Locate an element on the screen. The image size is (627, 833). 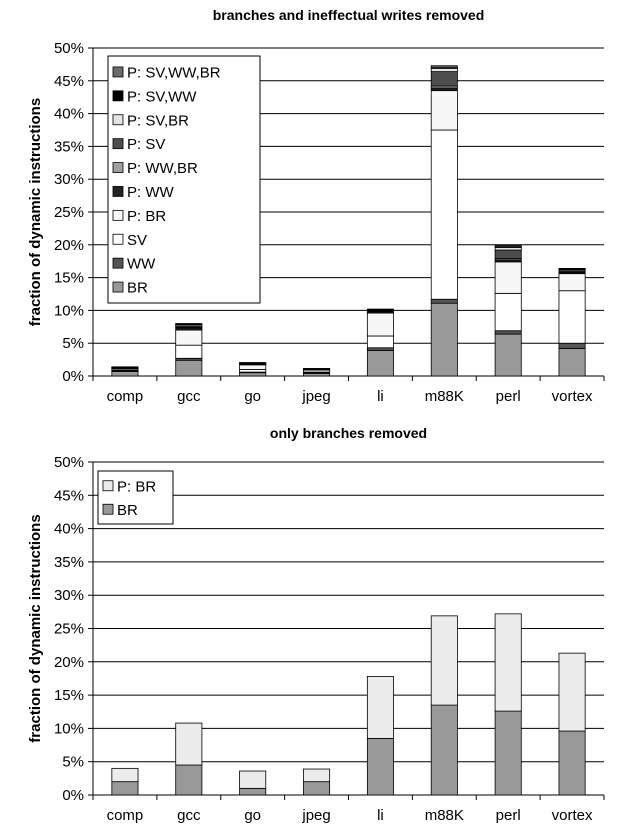
bar-segment-gcc-br is located at coordinates (189, 368).